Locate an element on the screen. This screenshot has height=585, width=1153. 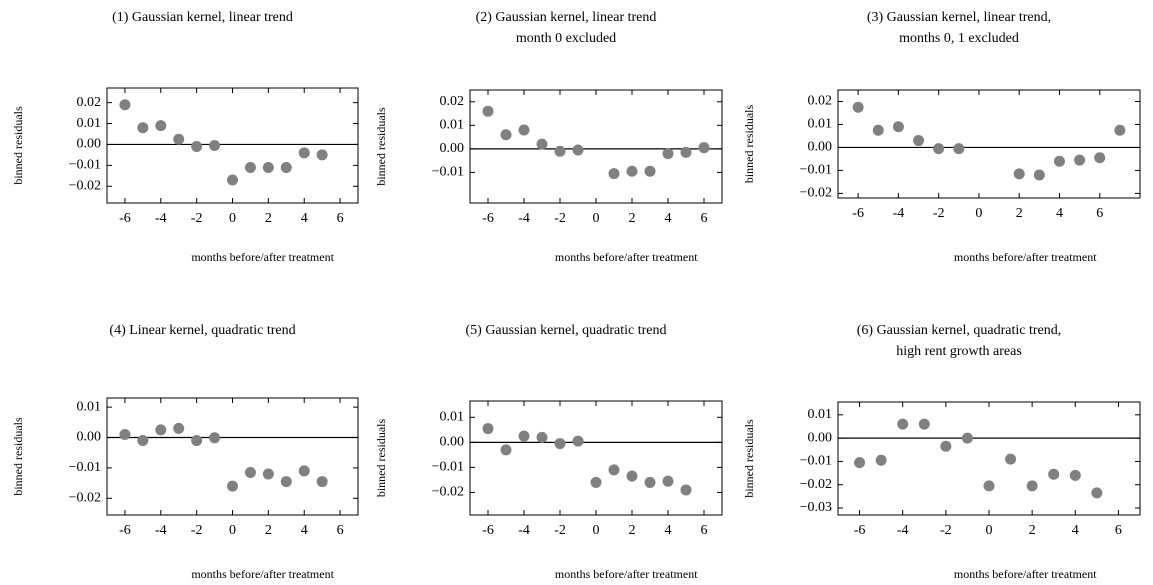
panel-title: (4) Linear kernel, quadratic trend is located at coordinates (202, 330).